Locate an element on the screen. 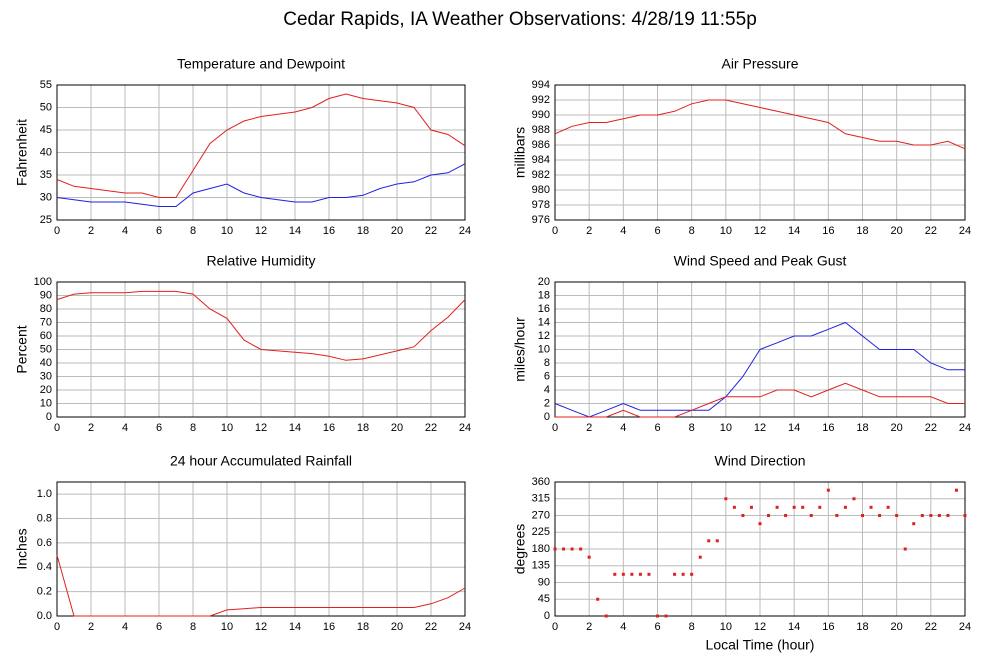  y-axis-label: miles/hour is located at coordinates (520, 349).